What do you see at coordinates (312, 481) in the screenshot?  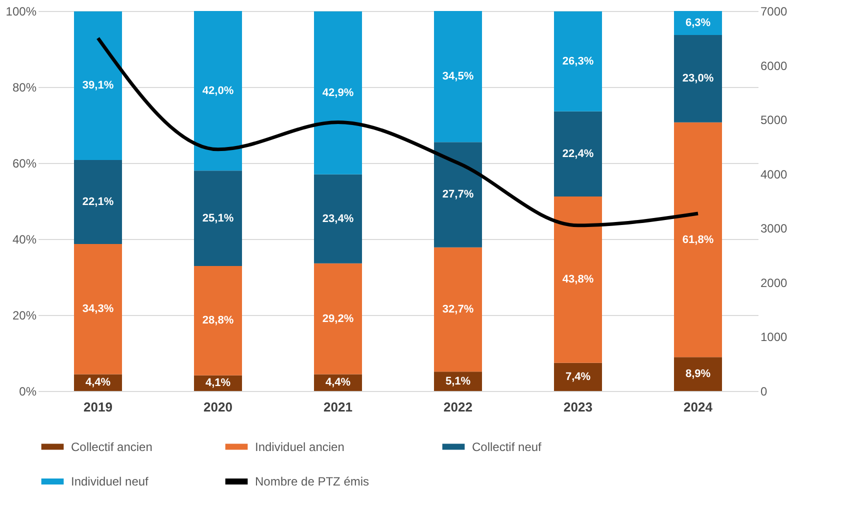 I see `legend-label: Nombre de PTZ émis` at bounding box center [312, 481].